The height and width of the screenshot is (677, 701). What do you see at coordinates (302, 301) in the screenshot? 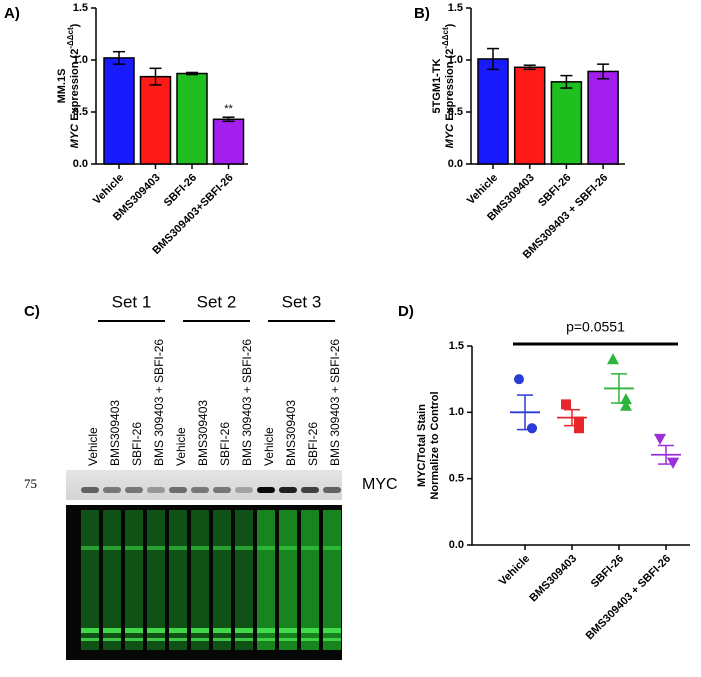
I see `set-label: Set 3` at bounding box center [302, 301].